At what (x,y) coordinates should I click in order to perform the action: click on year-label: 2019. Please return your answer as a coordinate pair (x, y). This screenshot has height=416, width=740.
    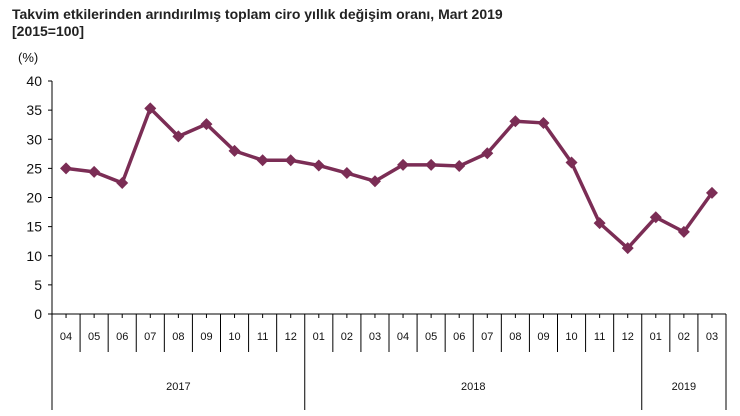
    Looking at the image, I should click on (684, 387).